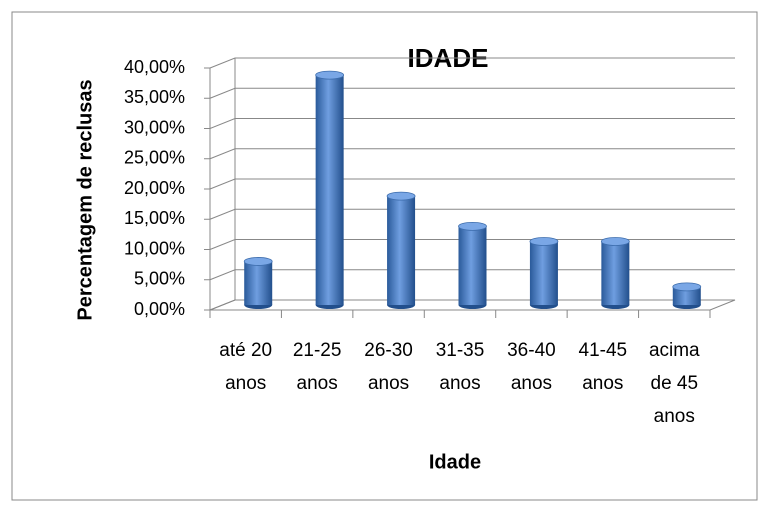 Image resolution: width=771 pixels, height=511 pixels. Describe the element at coordinates (674, 383) in the screenshot. I see `x-tick-label: acima de 45 anos` at that location.